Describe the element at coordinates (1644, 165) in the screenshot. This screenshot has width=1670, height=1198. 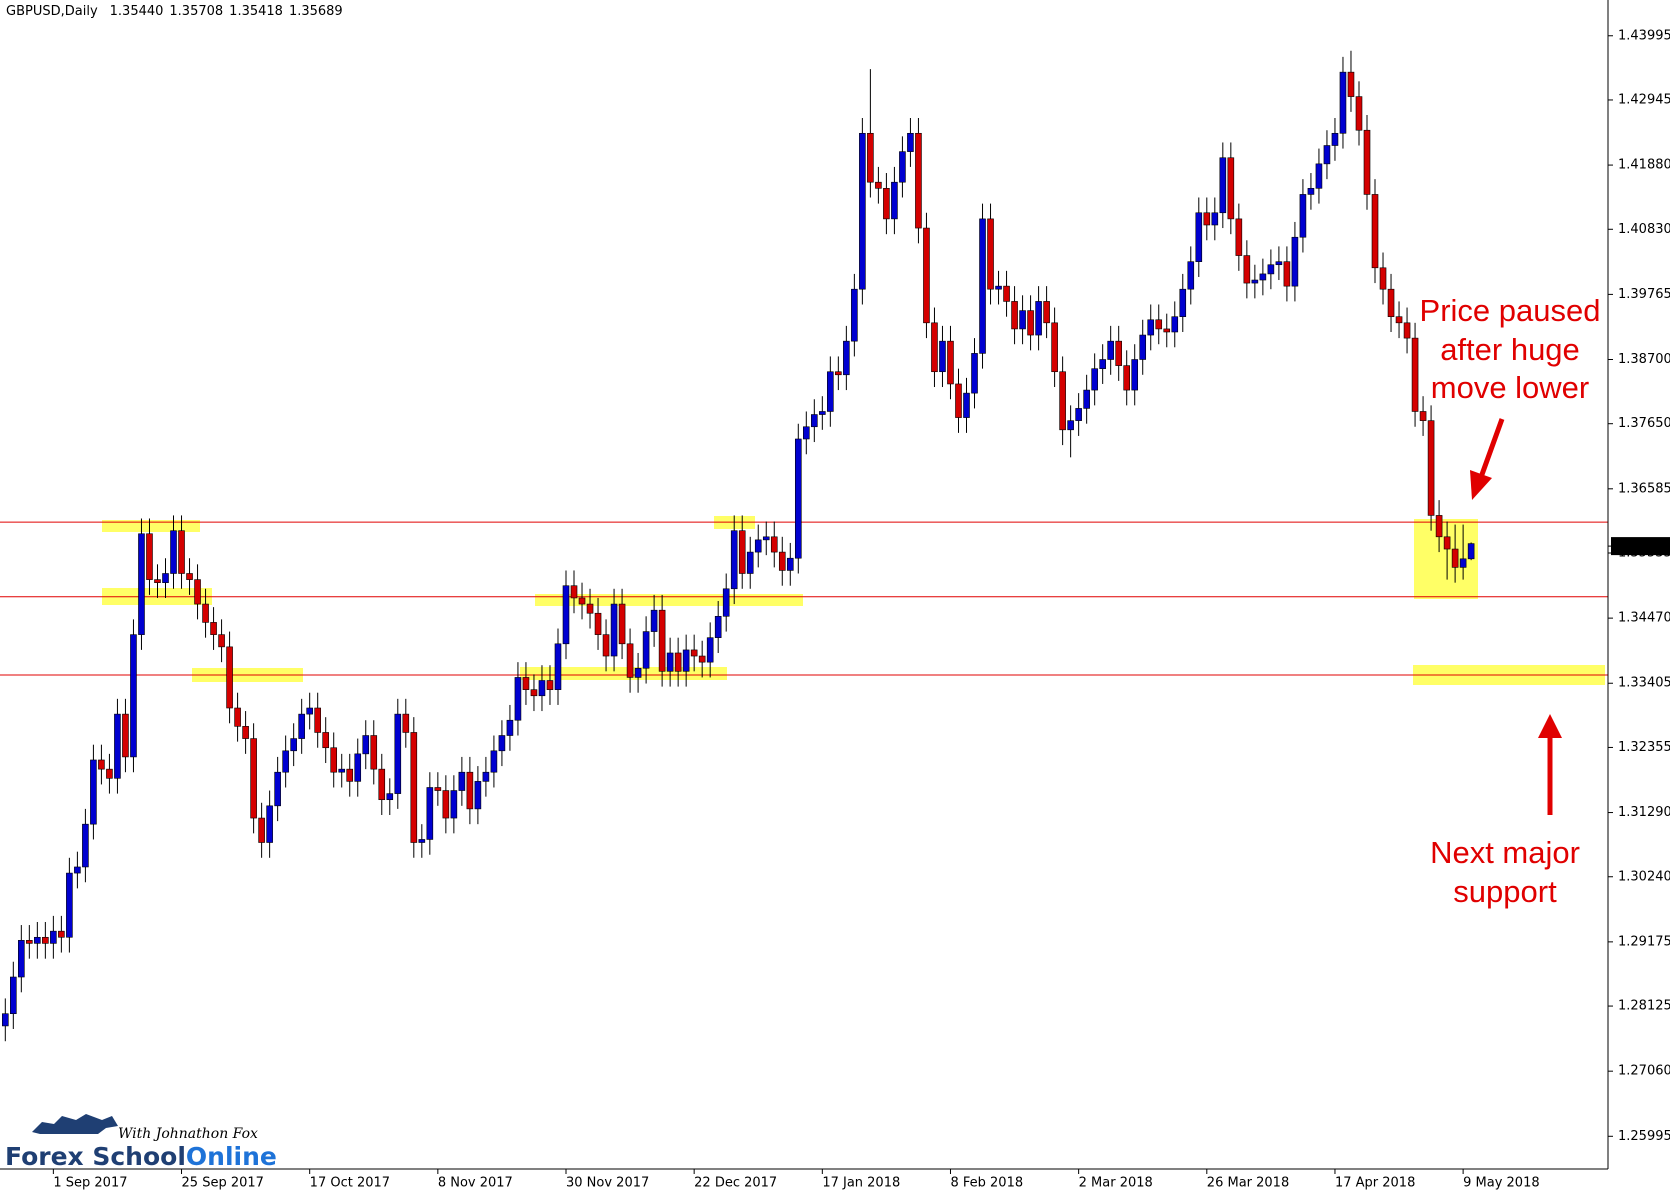
I see `y-tick-label: 1.41880` at that location.